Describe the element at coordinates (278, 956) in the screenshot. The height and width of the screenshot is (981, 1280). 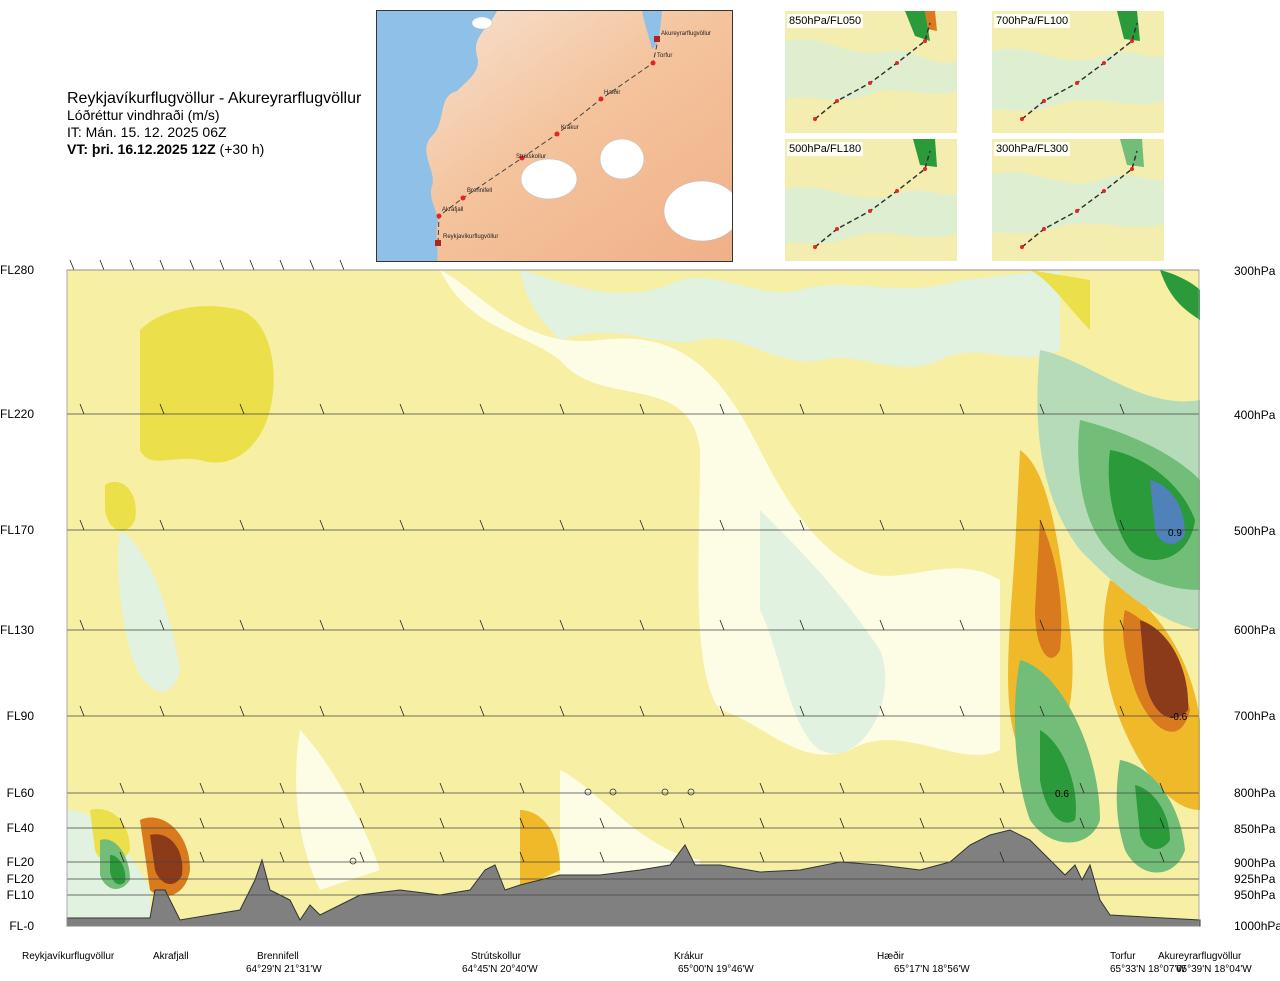
I see `waypoint-brennifell: Brennifell` at that location.